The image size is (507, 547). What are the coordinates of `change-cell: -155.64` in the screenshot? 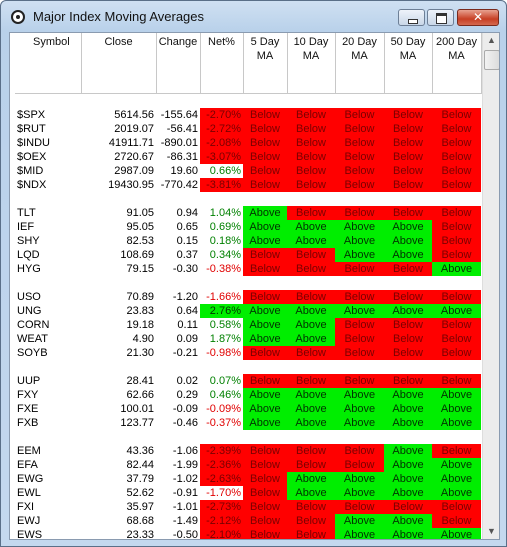 It's located at (179, 115).